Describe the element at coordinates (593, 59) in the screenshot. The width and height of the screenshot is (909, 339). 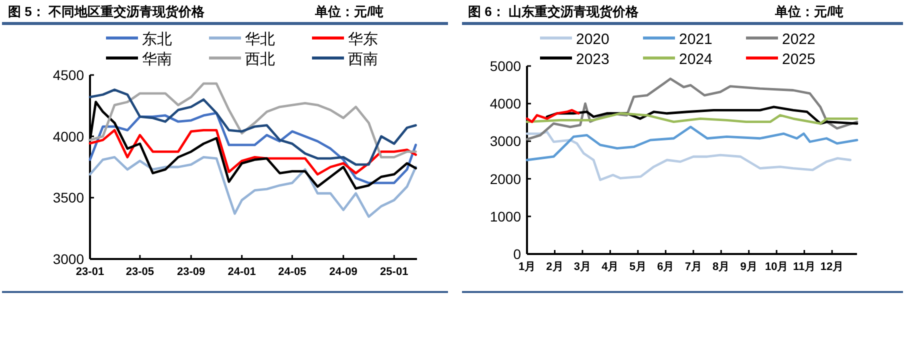
I see `legend-label: 2023` at that location.